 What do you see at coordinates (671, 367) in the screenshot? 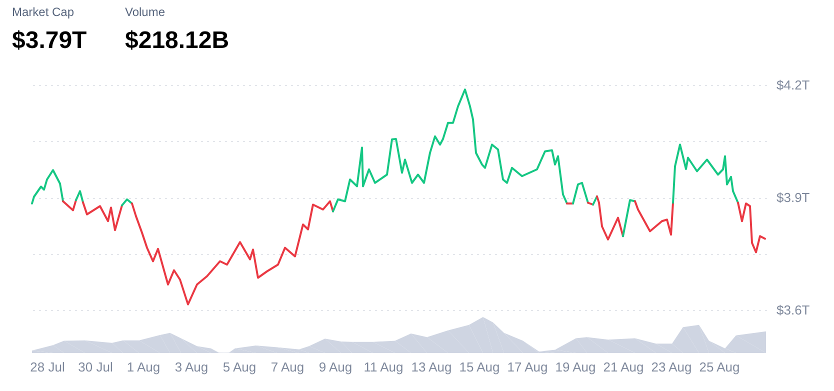
I see `x-tick-label: 23 Aug` at bounding box center [671, 367].